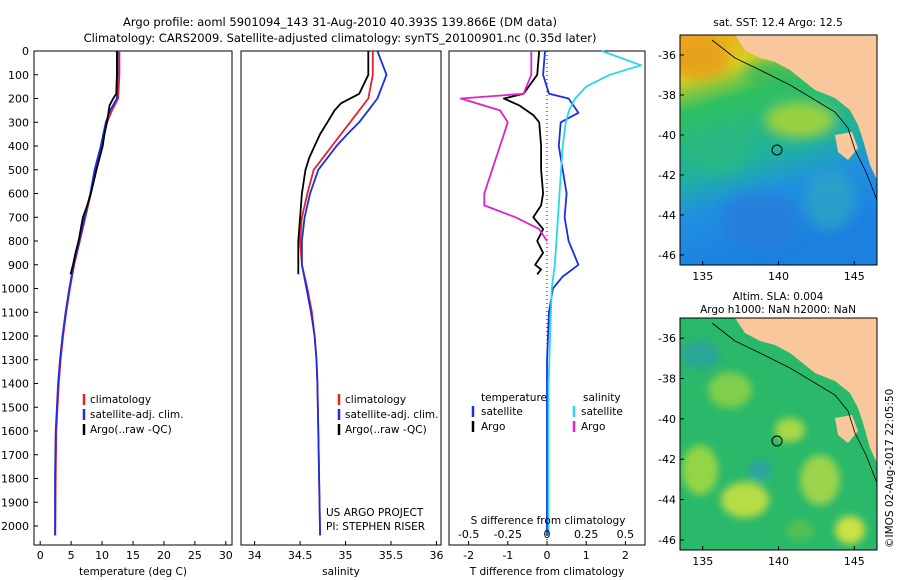 This screenshot has height=580, width=900. Describe the element at coordinates (18, 170) in the screenshot. I see `y-tick-label: 500` at that location.